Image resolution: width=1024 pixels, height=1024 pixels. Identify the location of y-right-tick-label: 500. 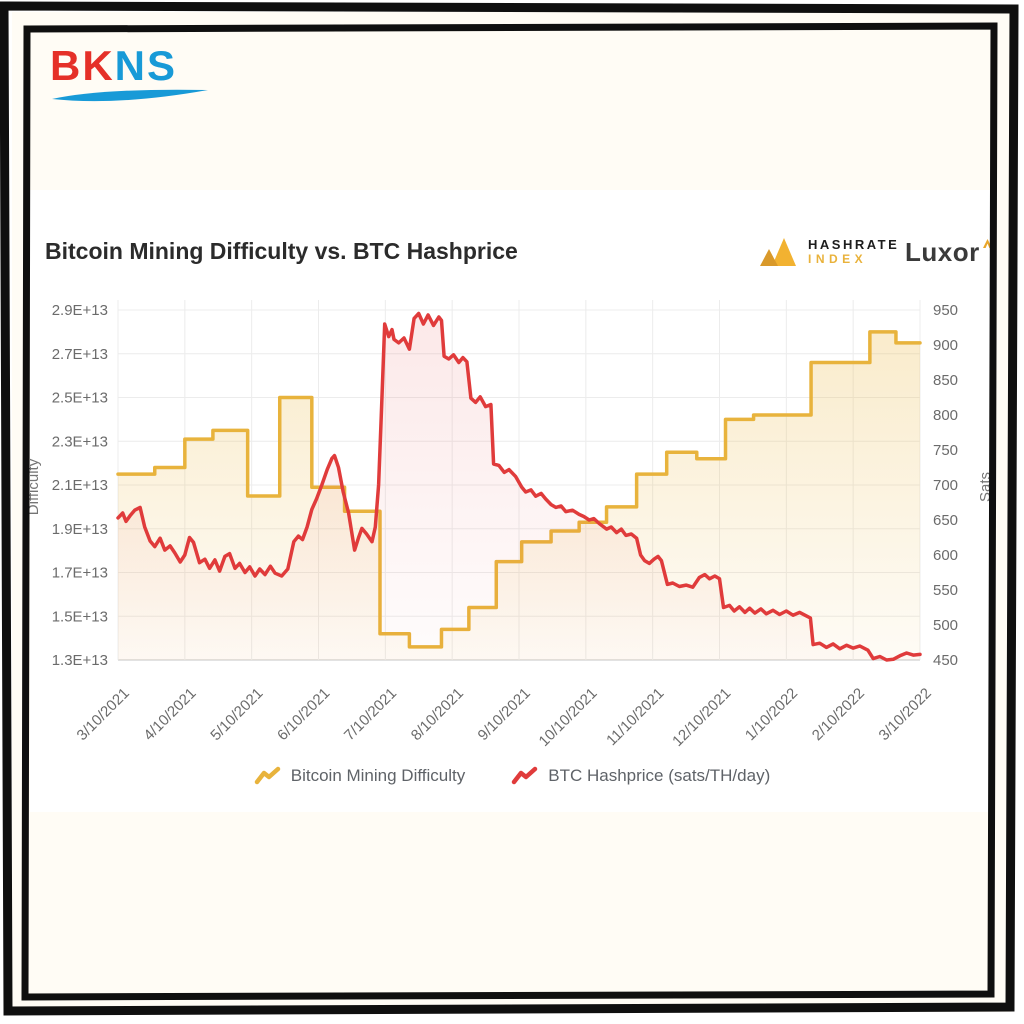
(945, 625).